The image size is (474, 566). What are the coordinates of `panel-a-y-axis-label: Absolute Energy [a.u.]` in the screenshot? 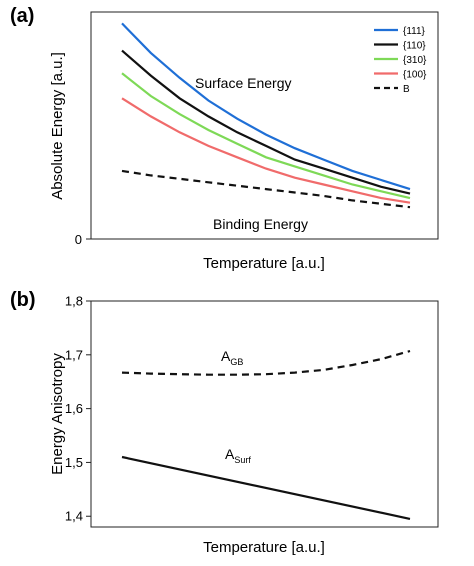 It's located at (57, 126).